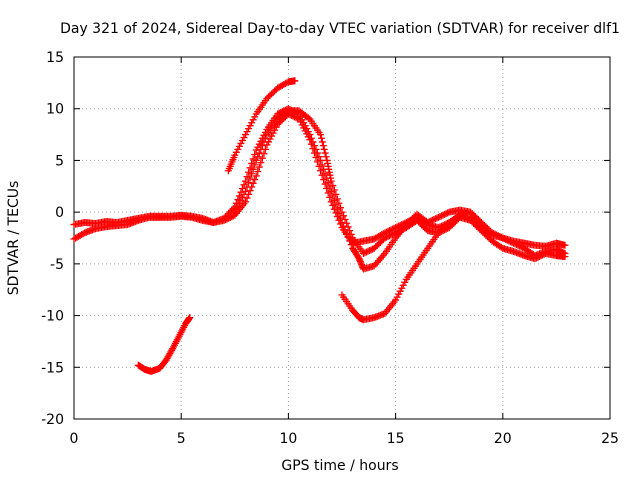  Describe the element at coordinates (55, 58) in the screenshot. I see `y-tick-label: 15` at that location.